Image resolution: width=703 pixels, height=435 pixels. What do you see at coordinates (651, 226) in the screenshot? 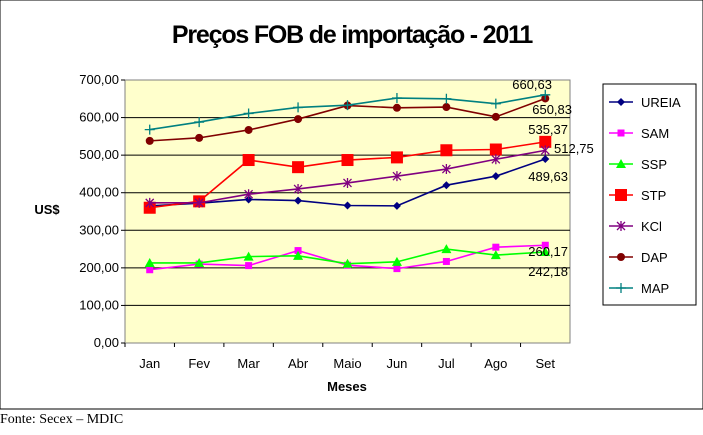
I see `legend-label: KCl` at bounding box center [651, 226].